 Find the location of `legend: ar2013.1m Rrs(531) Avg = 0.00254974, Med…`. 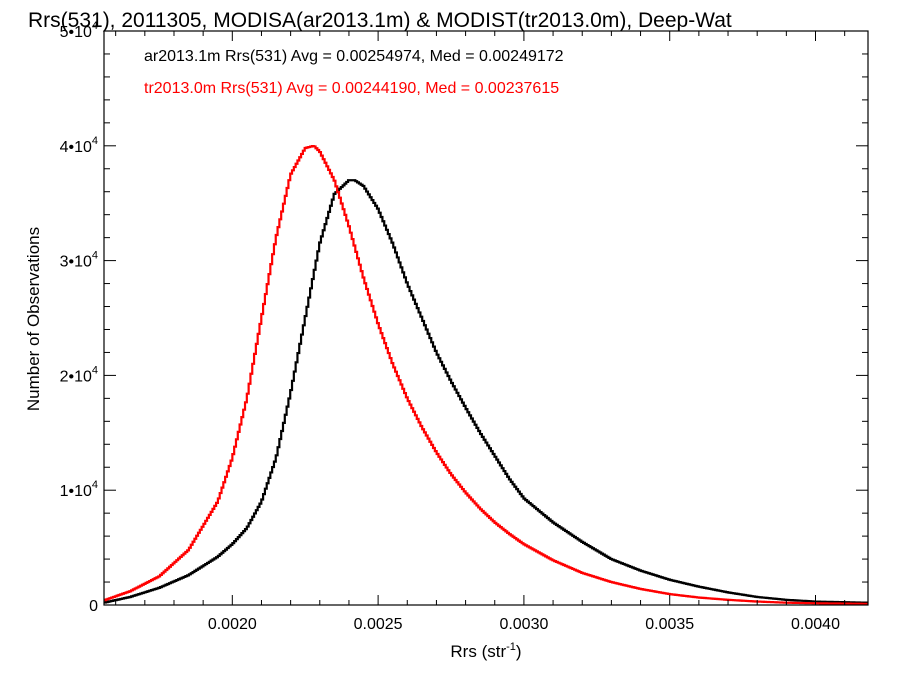

legend: ar2013.1m Rrs(531) Avg = 0.00254974, Med… is located at coordinates (354, 72).